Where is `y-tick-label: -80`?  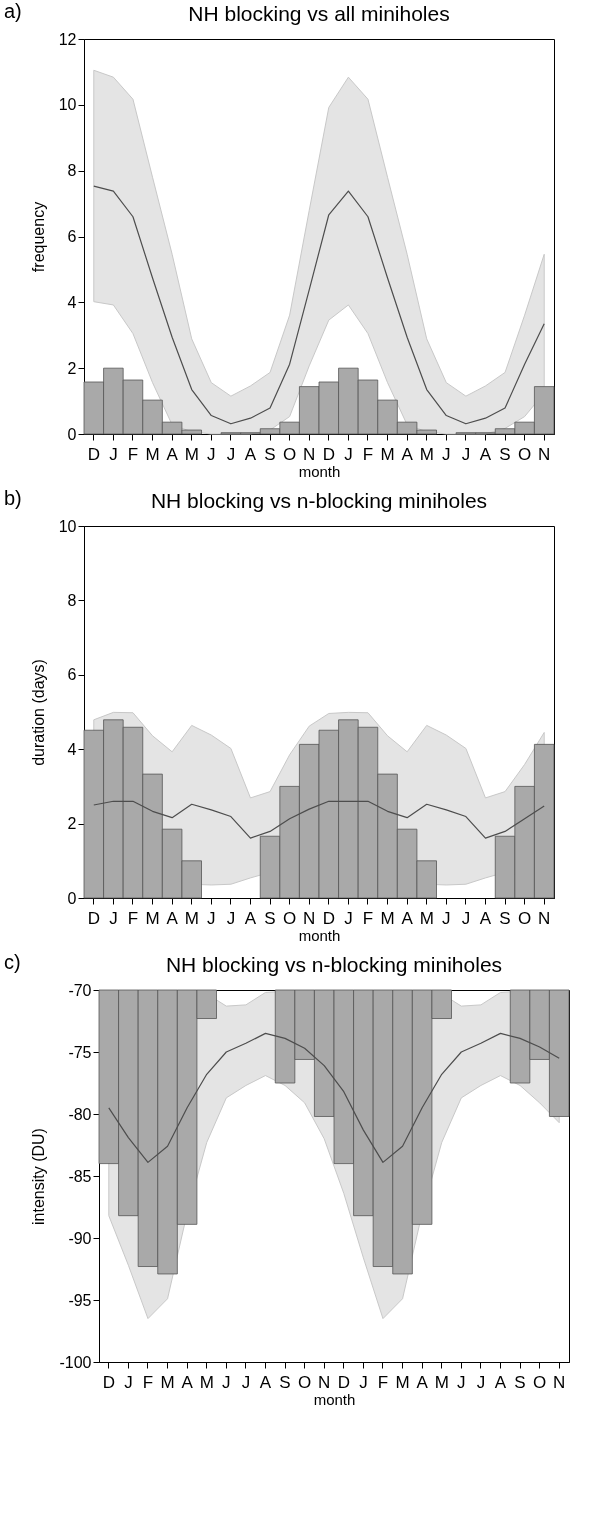
y-tick-label: -80 is located at coordinates (80, 1114).